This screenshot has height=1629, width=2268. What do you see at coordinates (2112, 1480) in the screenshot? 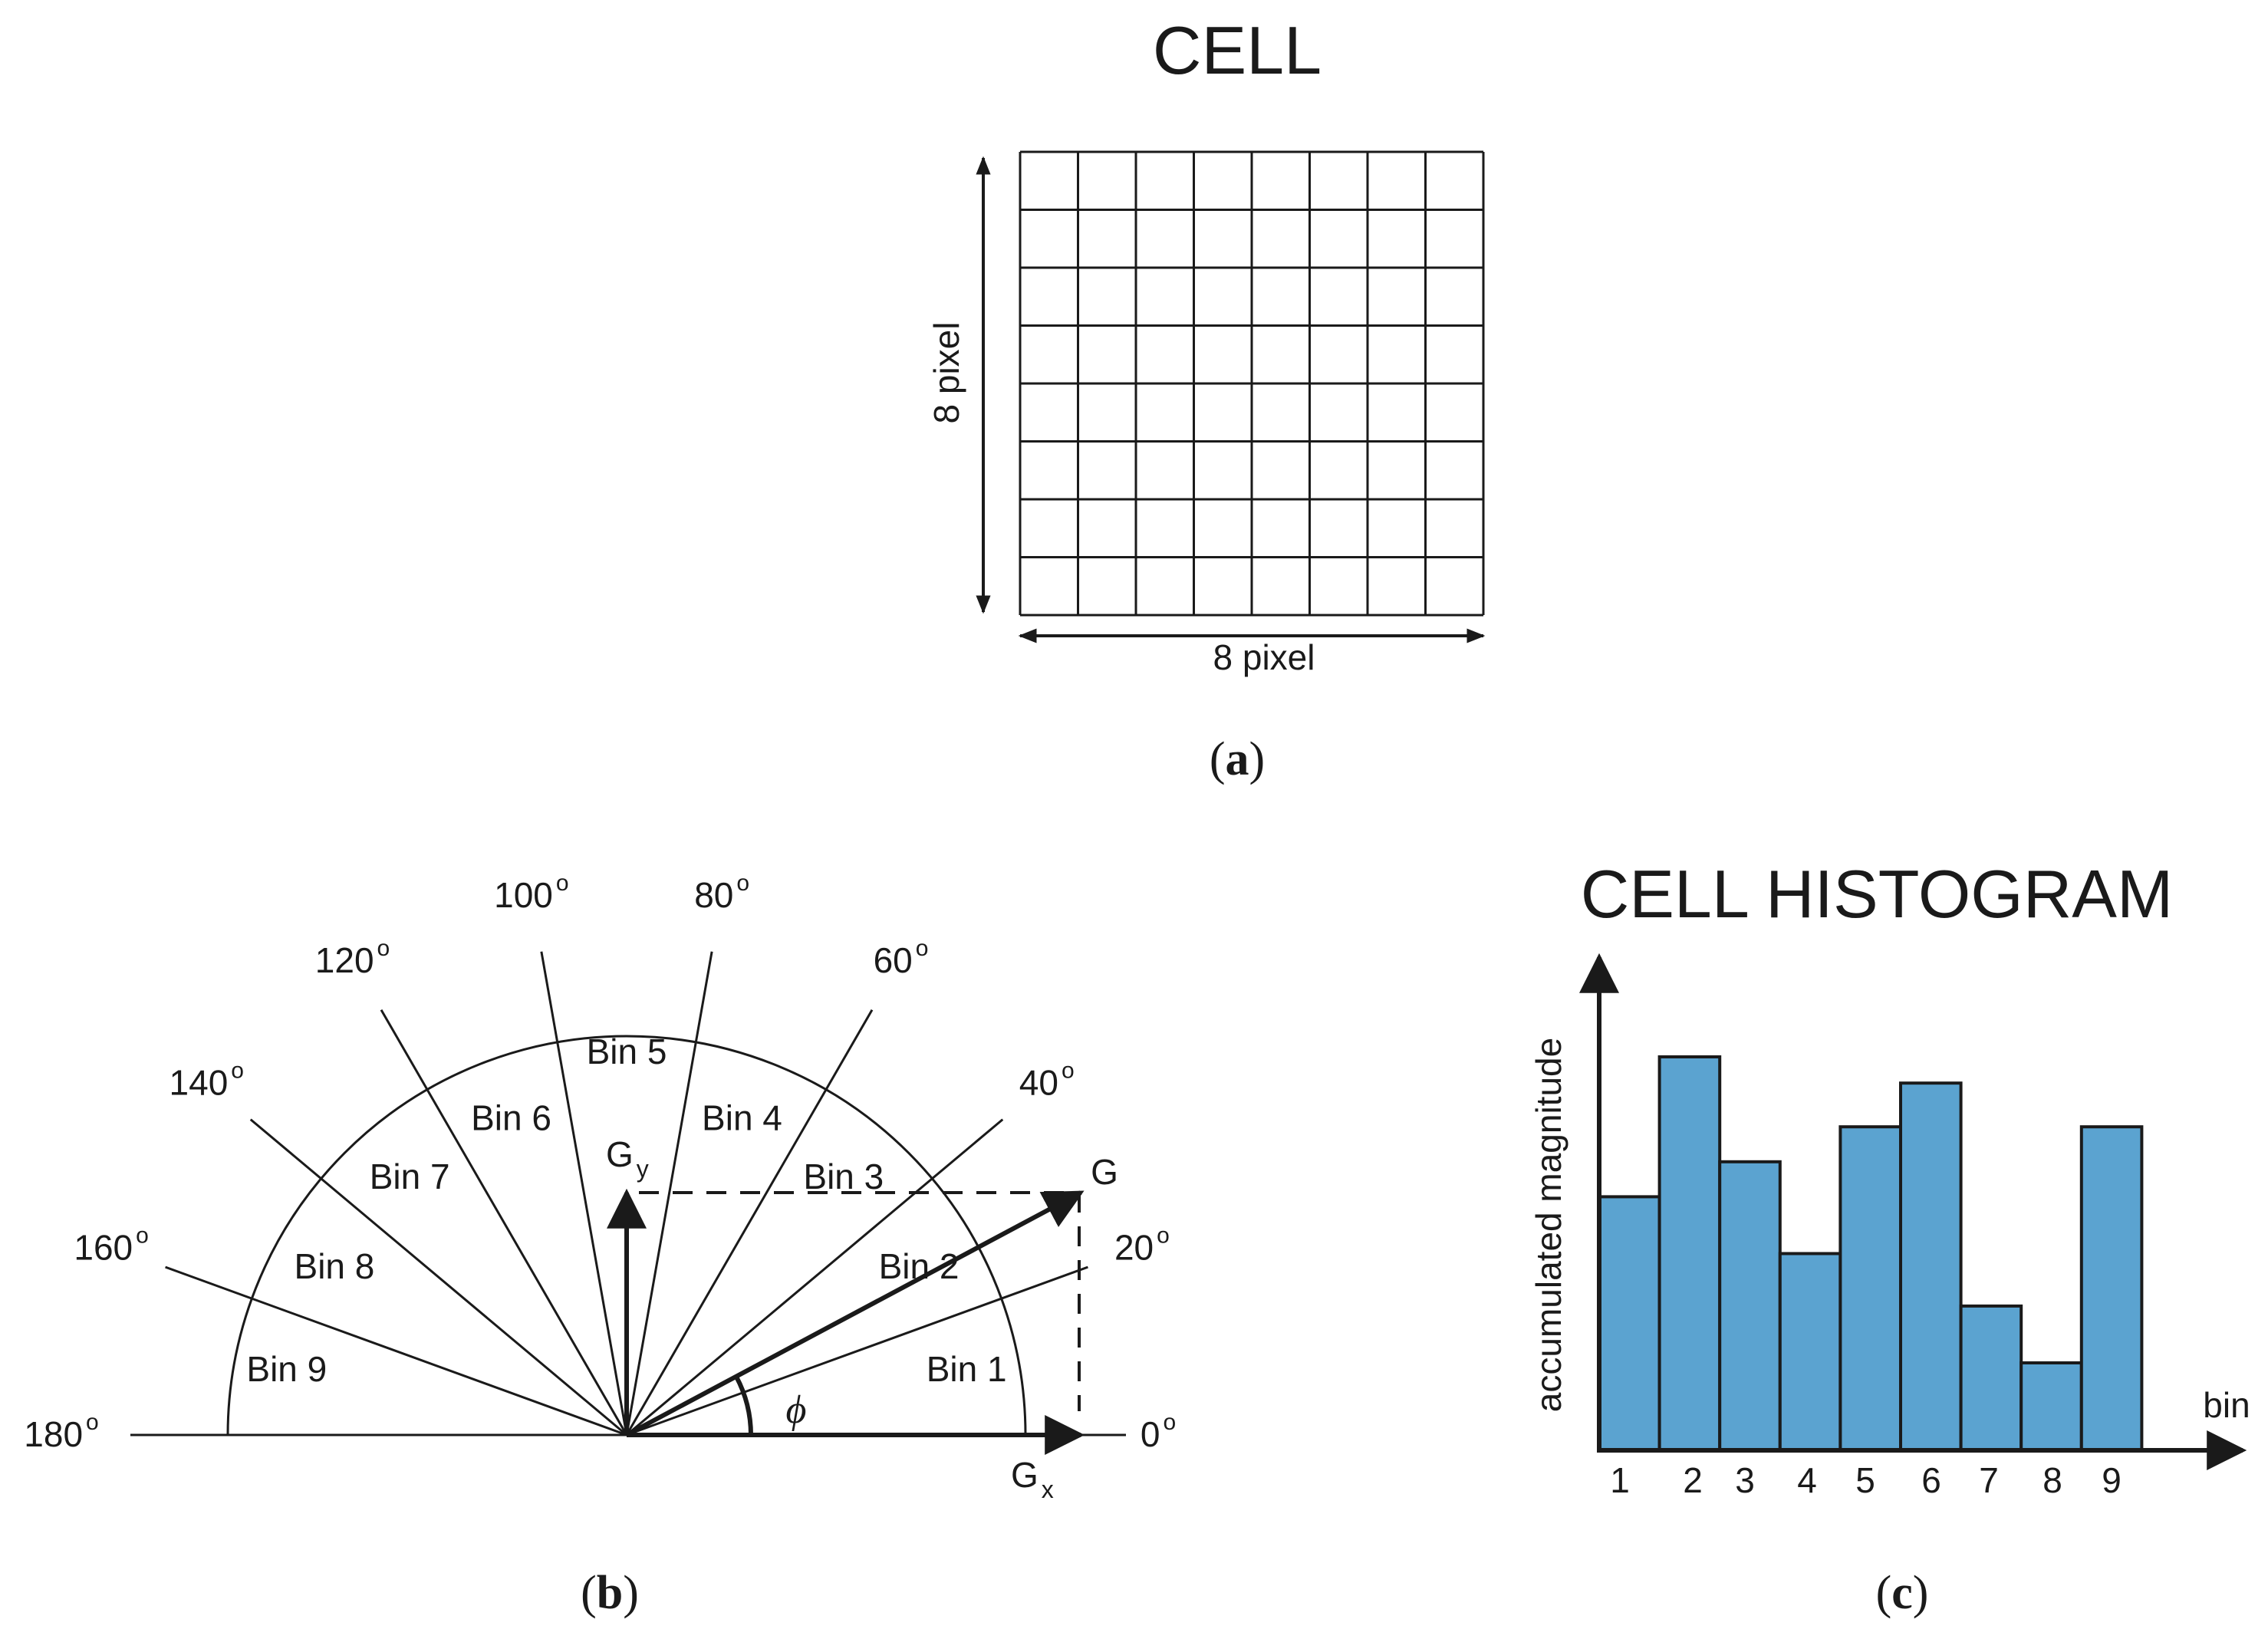
I see `bin-tick-label-9: 9` at bounding box center [2112, 1480].